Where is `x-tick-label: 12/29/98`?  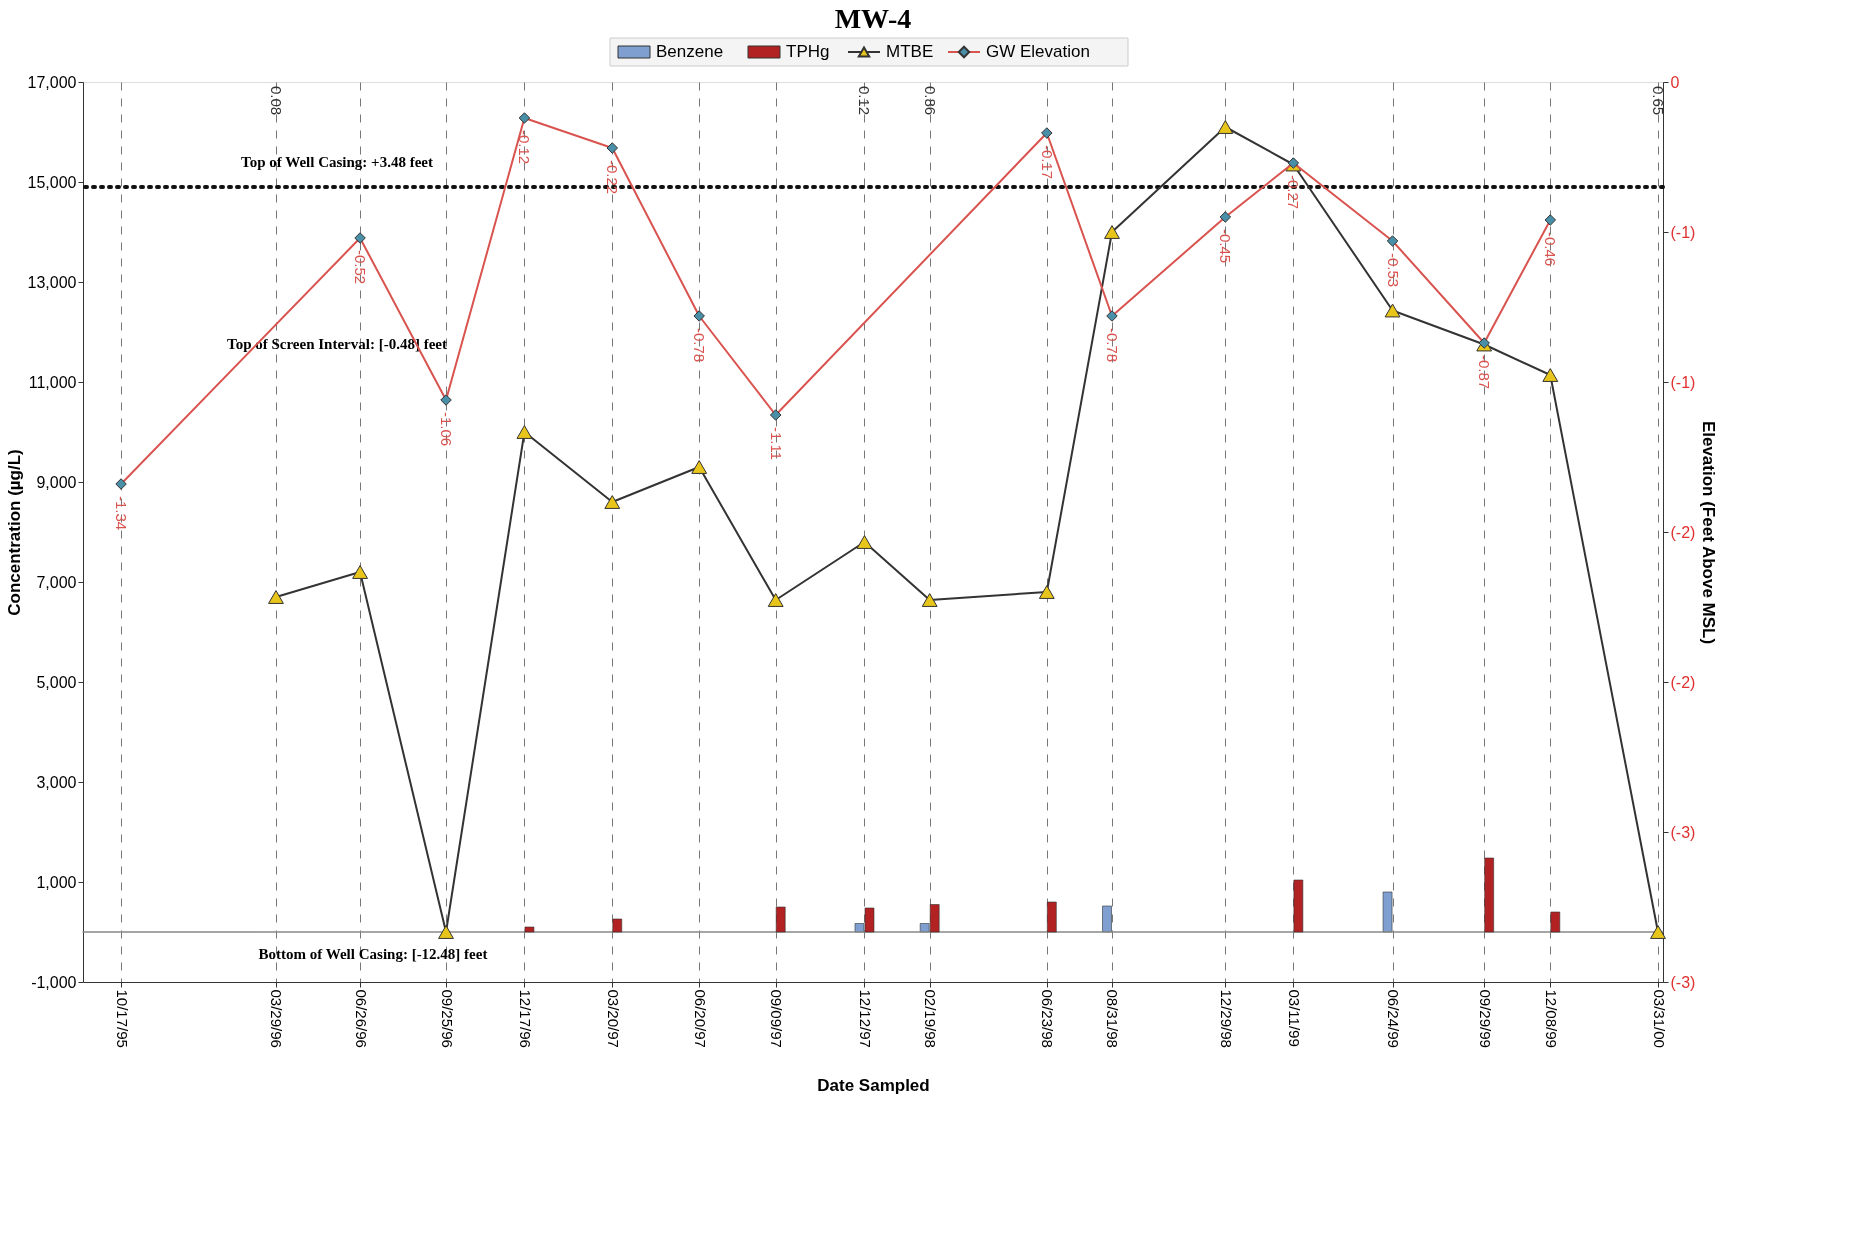 x-tick-label: 12/29/98 is located at coordinates (1226, 1018).